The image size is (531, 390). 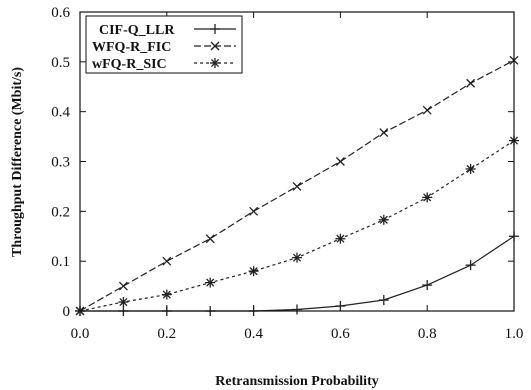 What do you see at coordinates (60, 262) in the screenshot?
I see `y-tick-label: 0.1` at bounding box center [60, 262].